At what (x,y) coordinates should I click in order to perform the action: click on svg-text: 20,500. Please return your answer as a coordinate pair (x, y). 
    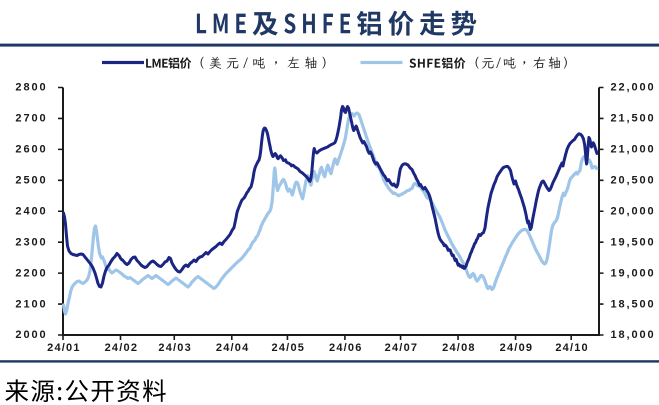
    Looking at the image, I should click on (633, 181).